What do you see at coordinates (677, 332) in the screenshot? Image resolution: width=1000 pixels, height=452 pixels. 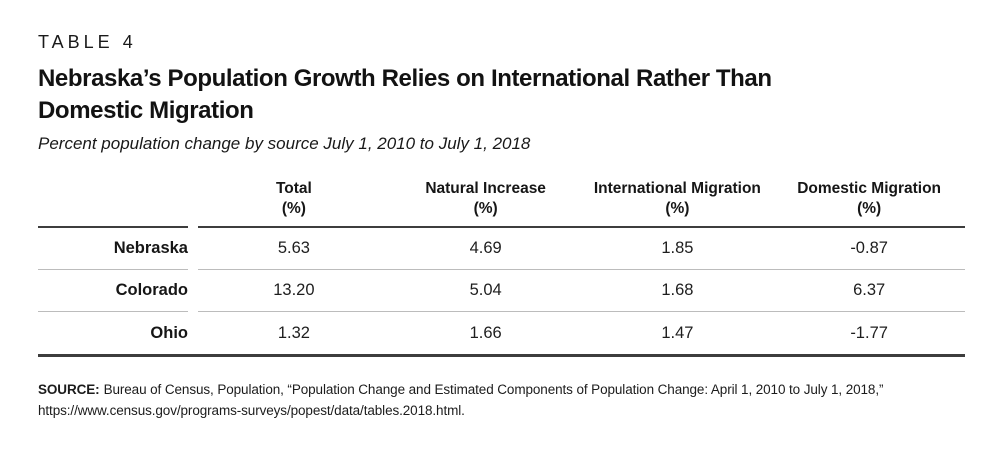 I see `cell-ohio-international-migration: 1.47` at bounding box center [677, 332].